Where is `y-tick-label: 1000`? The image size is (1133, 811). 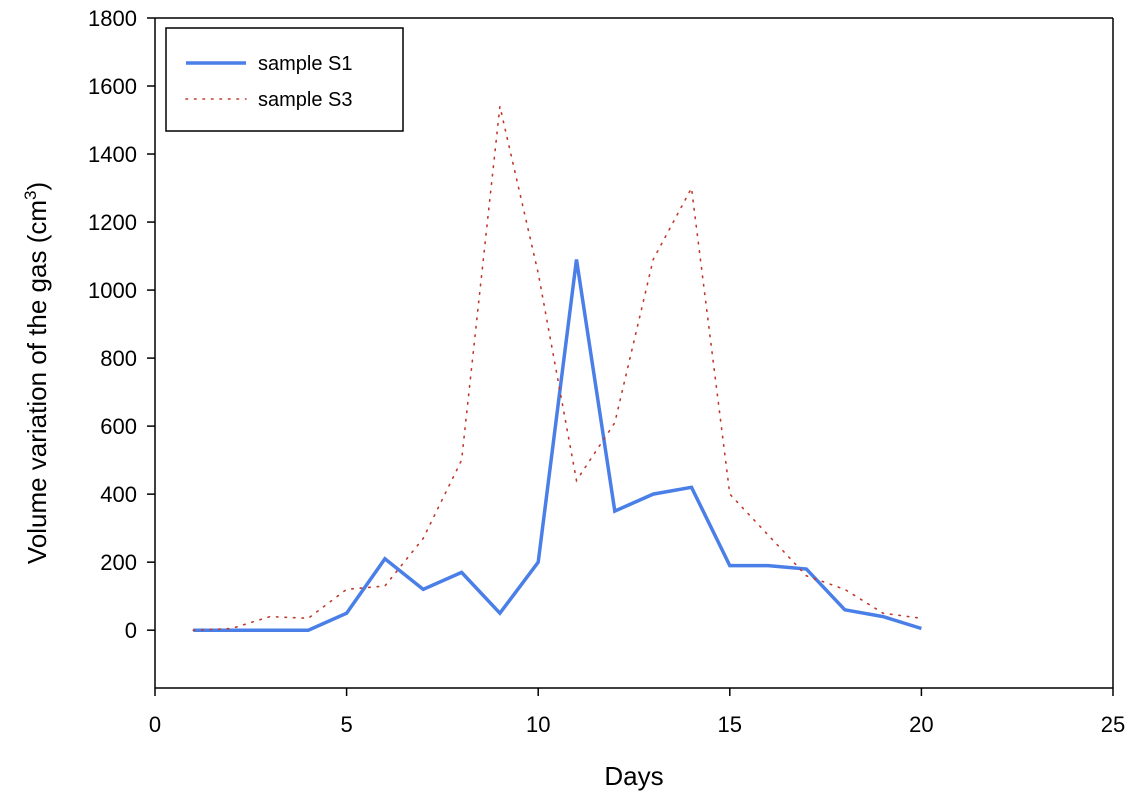
y-tick-label: 1000 is located at coordinates (112, 290).